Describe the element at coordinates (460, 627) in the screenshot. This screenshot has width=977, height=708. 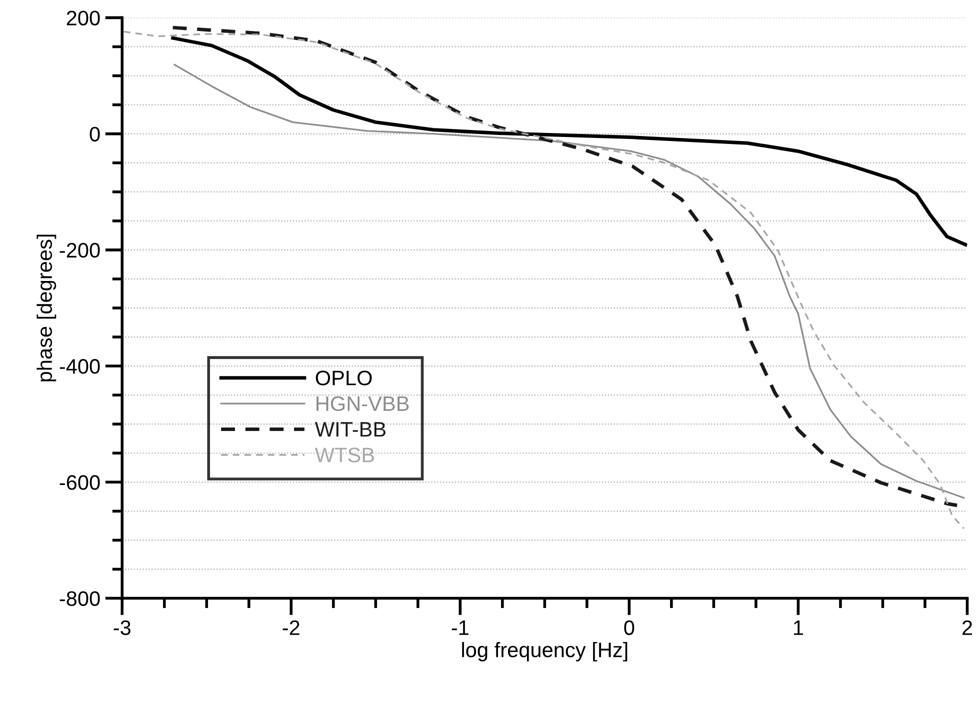
I see `x-tick-label: -1` at that location.